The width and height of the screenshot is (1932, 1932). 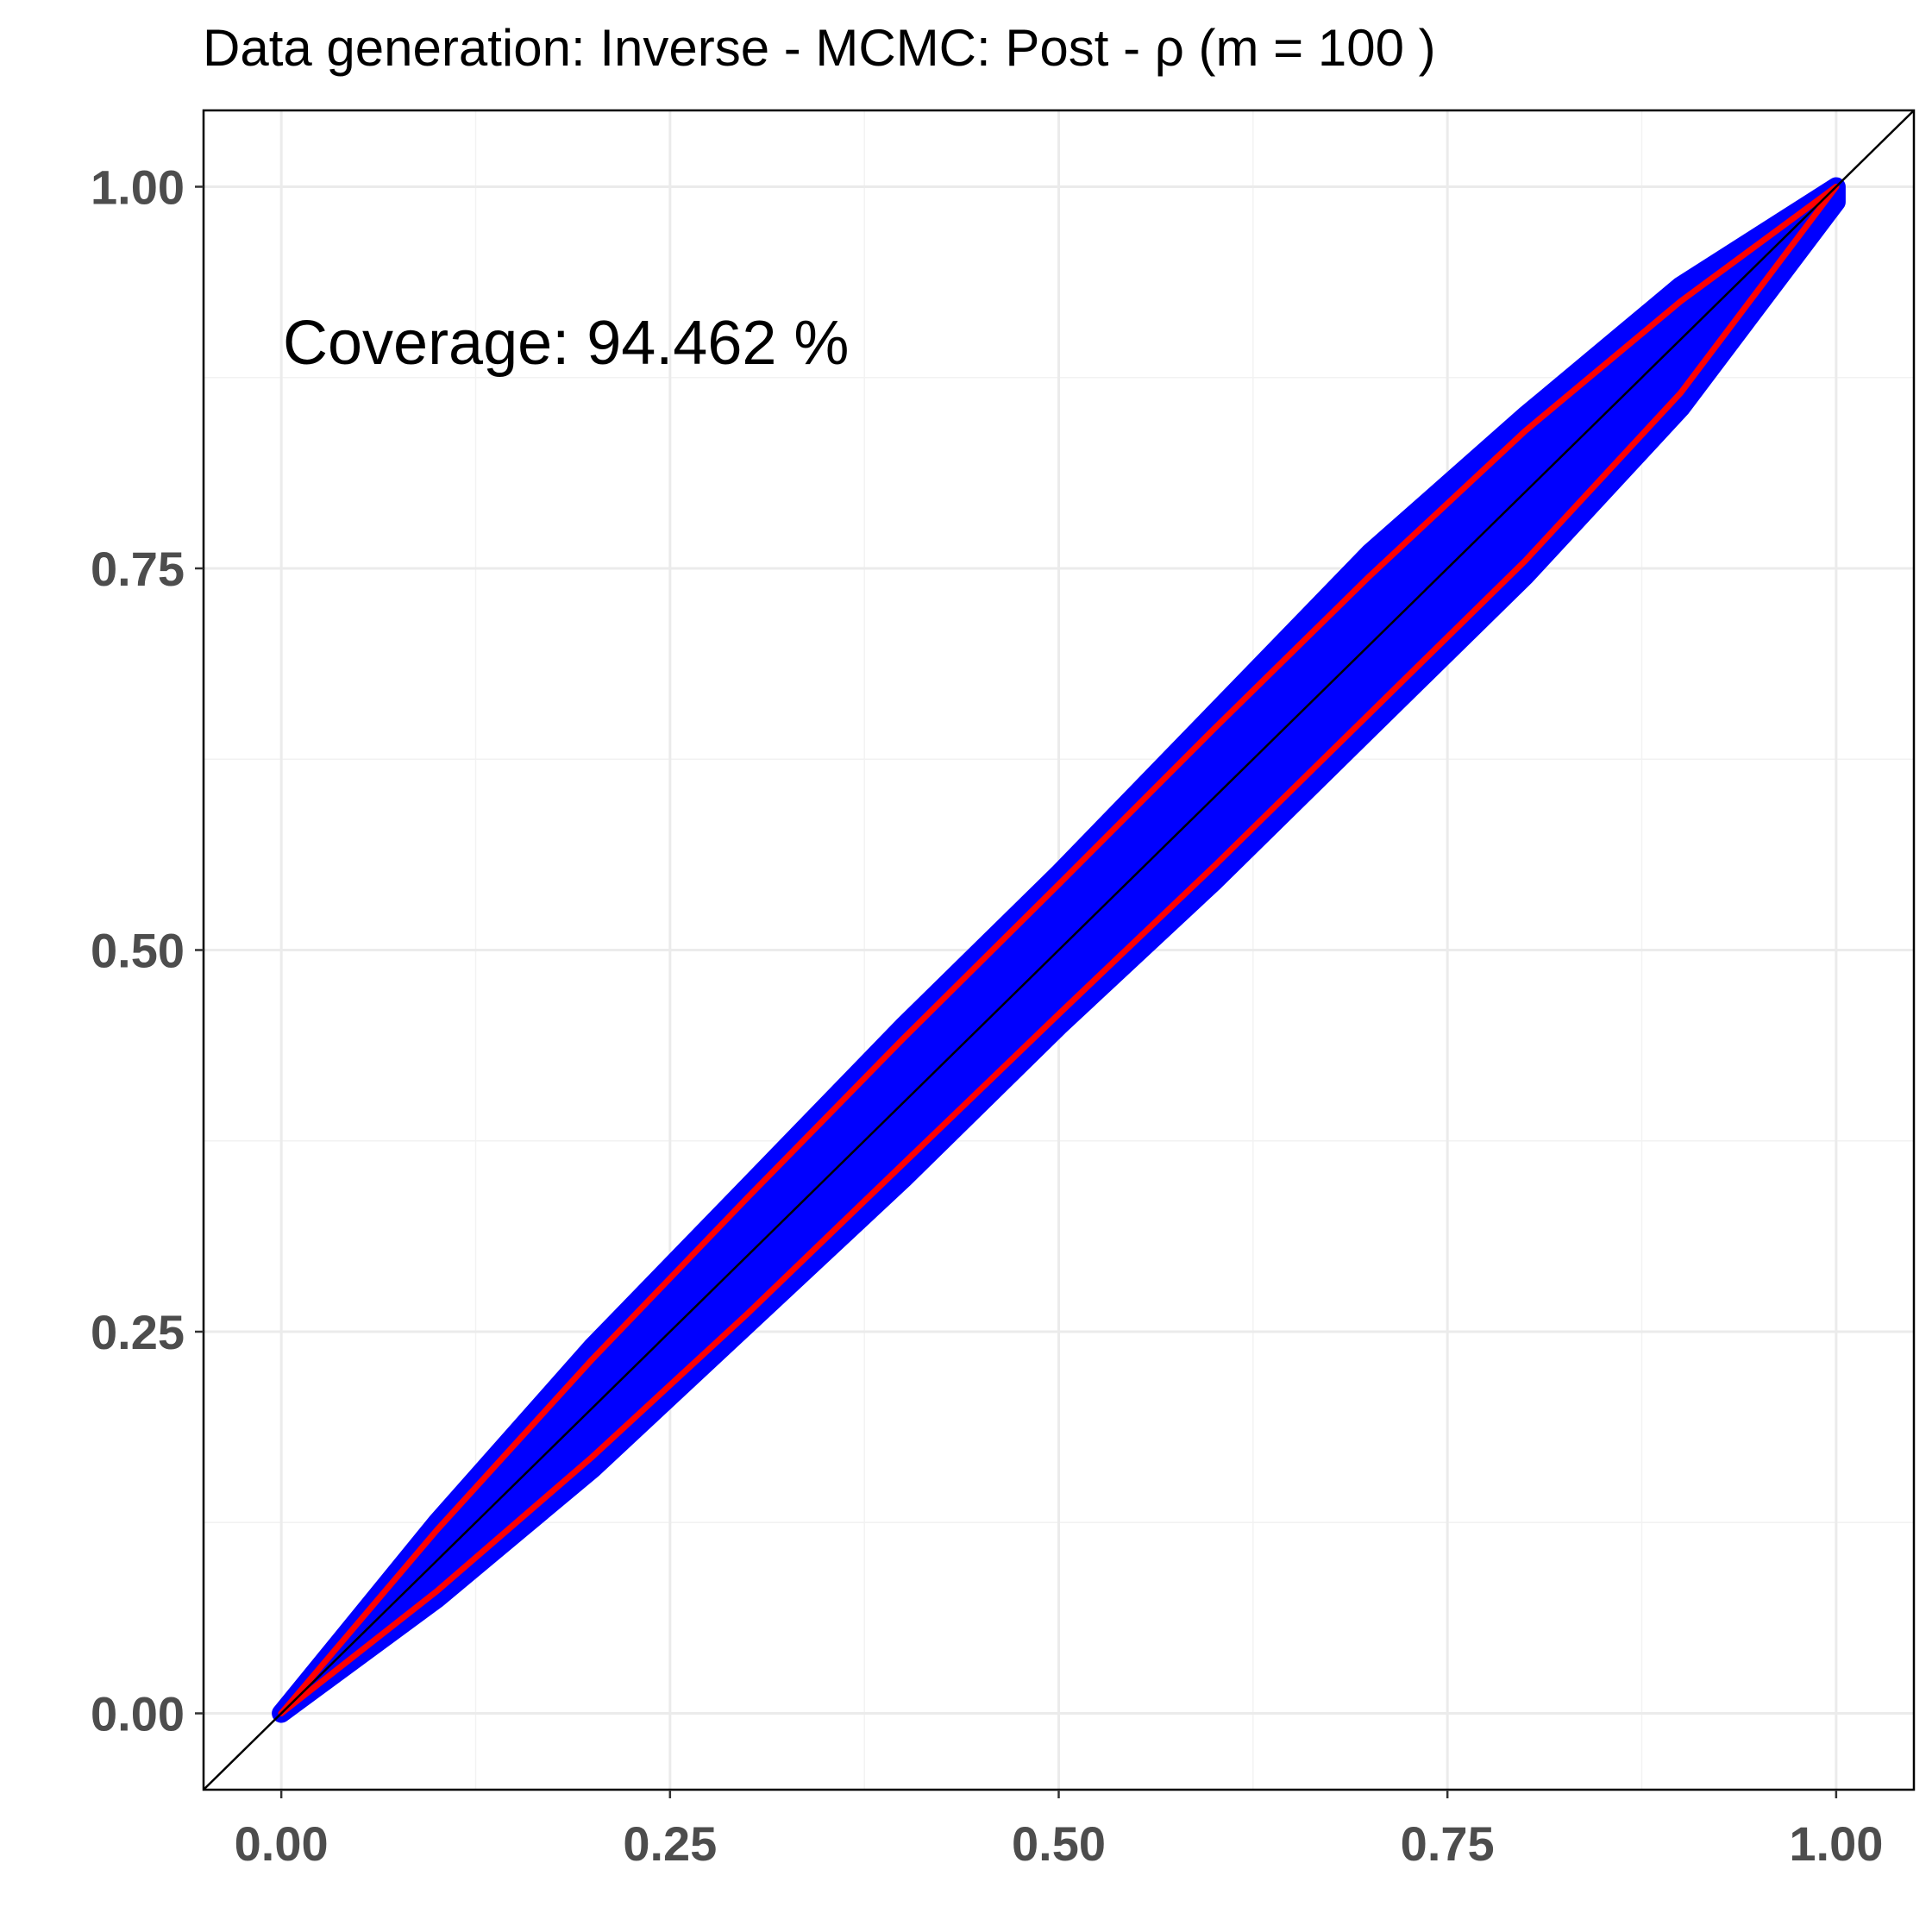 I want to click on x-tick-label: 0.00, so click(x=282, y=1843).